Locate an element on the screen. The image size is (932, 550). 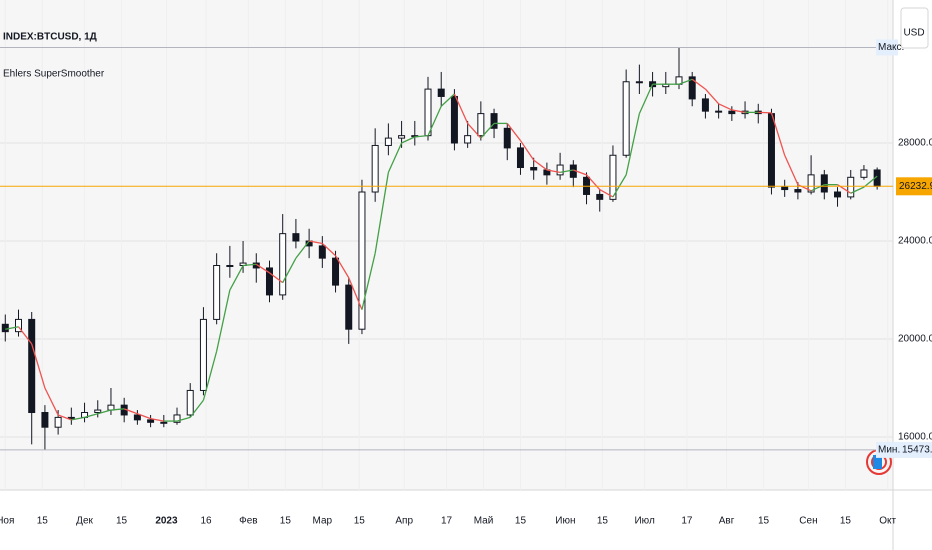
x-tick-label: 16 is located at coordinates (207, 521).